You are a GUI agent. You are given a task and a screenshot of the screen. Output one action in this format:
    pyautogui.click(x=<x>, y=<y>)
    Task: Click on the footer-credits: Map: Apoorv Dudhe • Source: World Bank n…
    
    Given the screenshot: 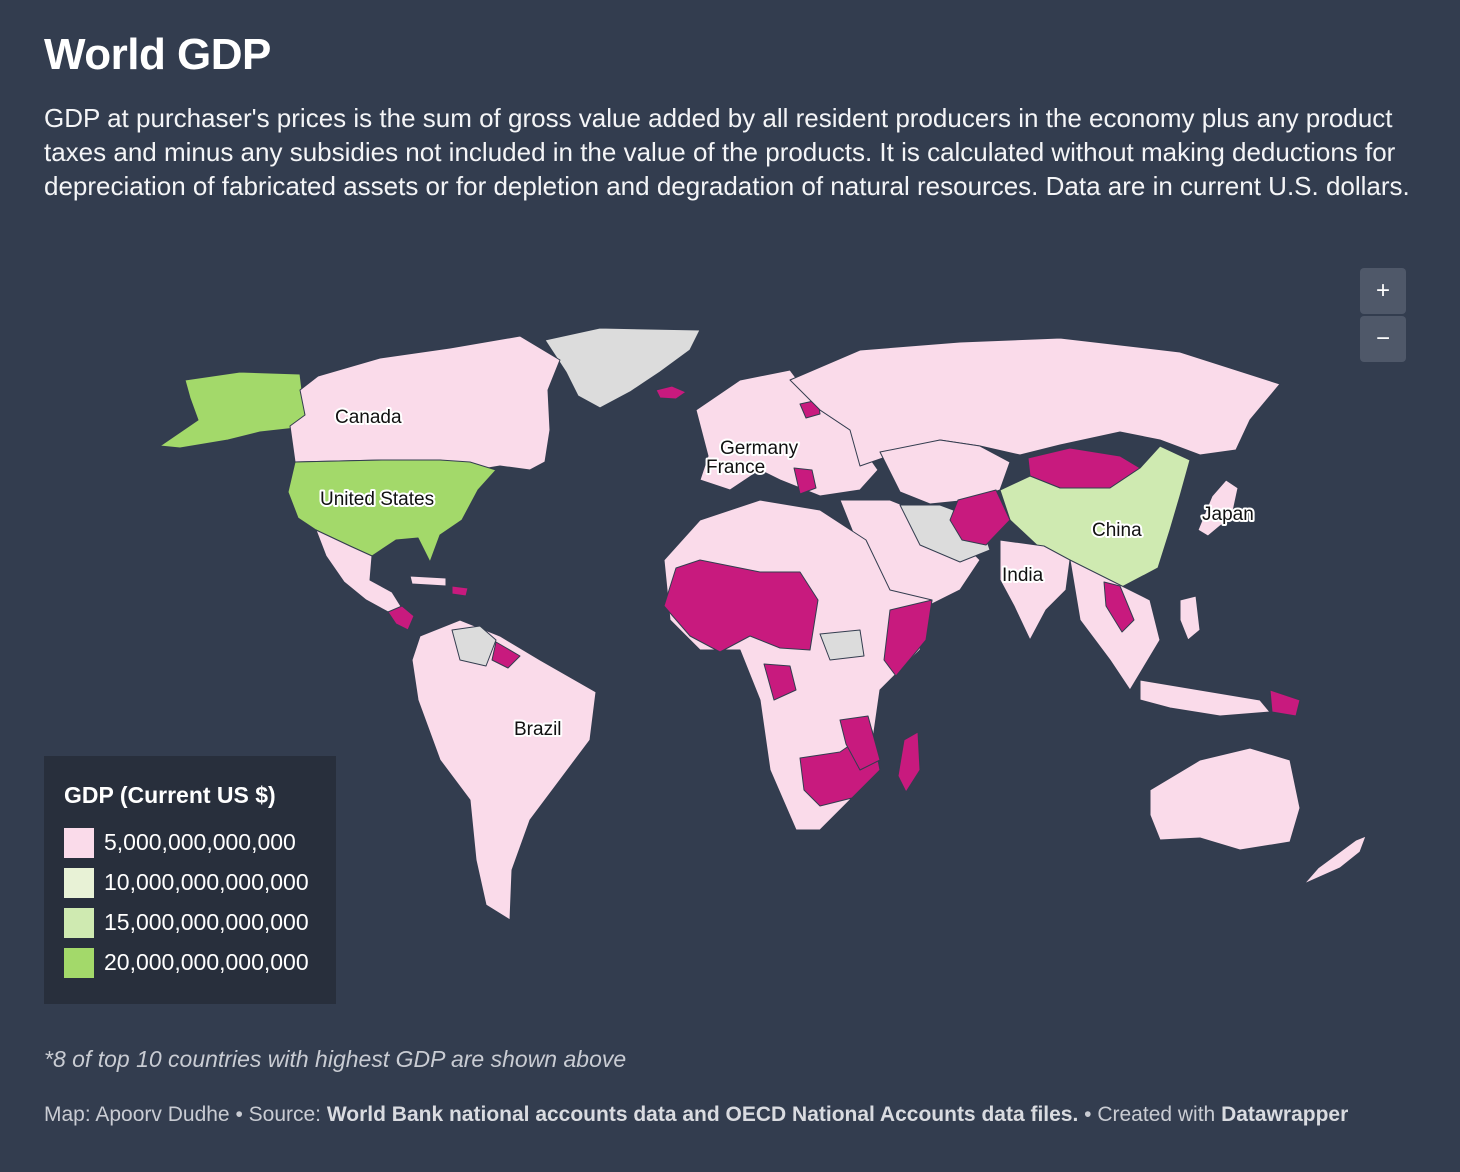 What is the action you would take?
    pyautogui.click(x=696, y=1115)
    